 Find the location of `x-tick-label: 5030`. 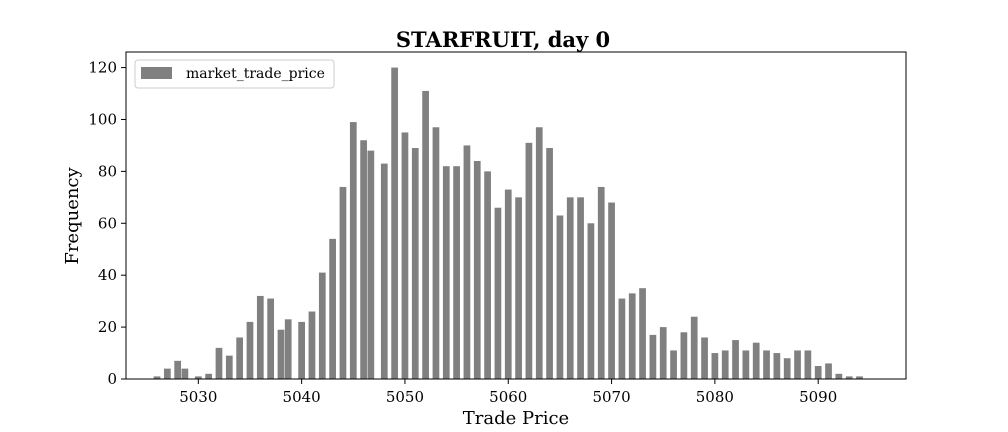

x-tick-label: 5030 is located at coordinates (198, 397).